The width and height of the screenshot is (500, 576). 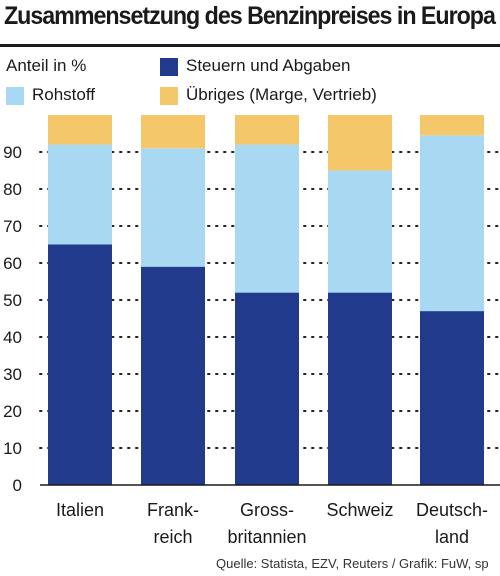 I want to click on x-category-label: Italien, so click(x=80, y=510).